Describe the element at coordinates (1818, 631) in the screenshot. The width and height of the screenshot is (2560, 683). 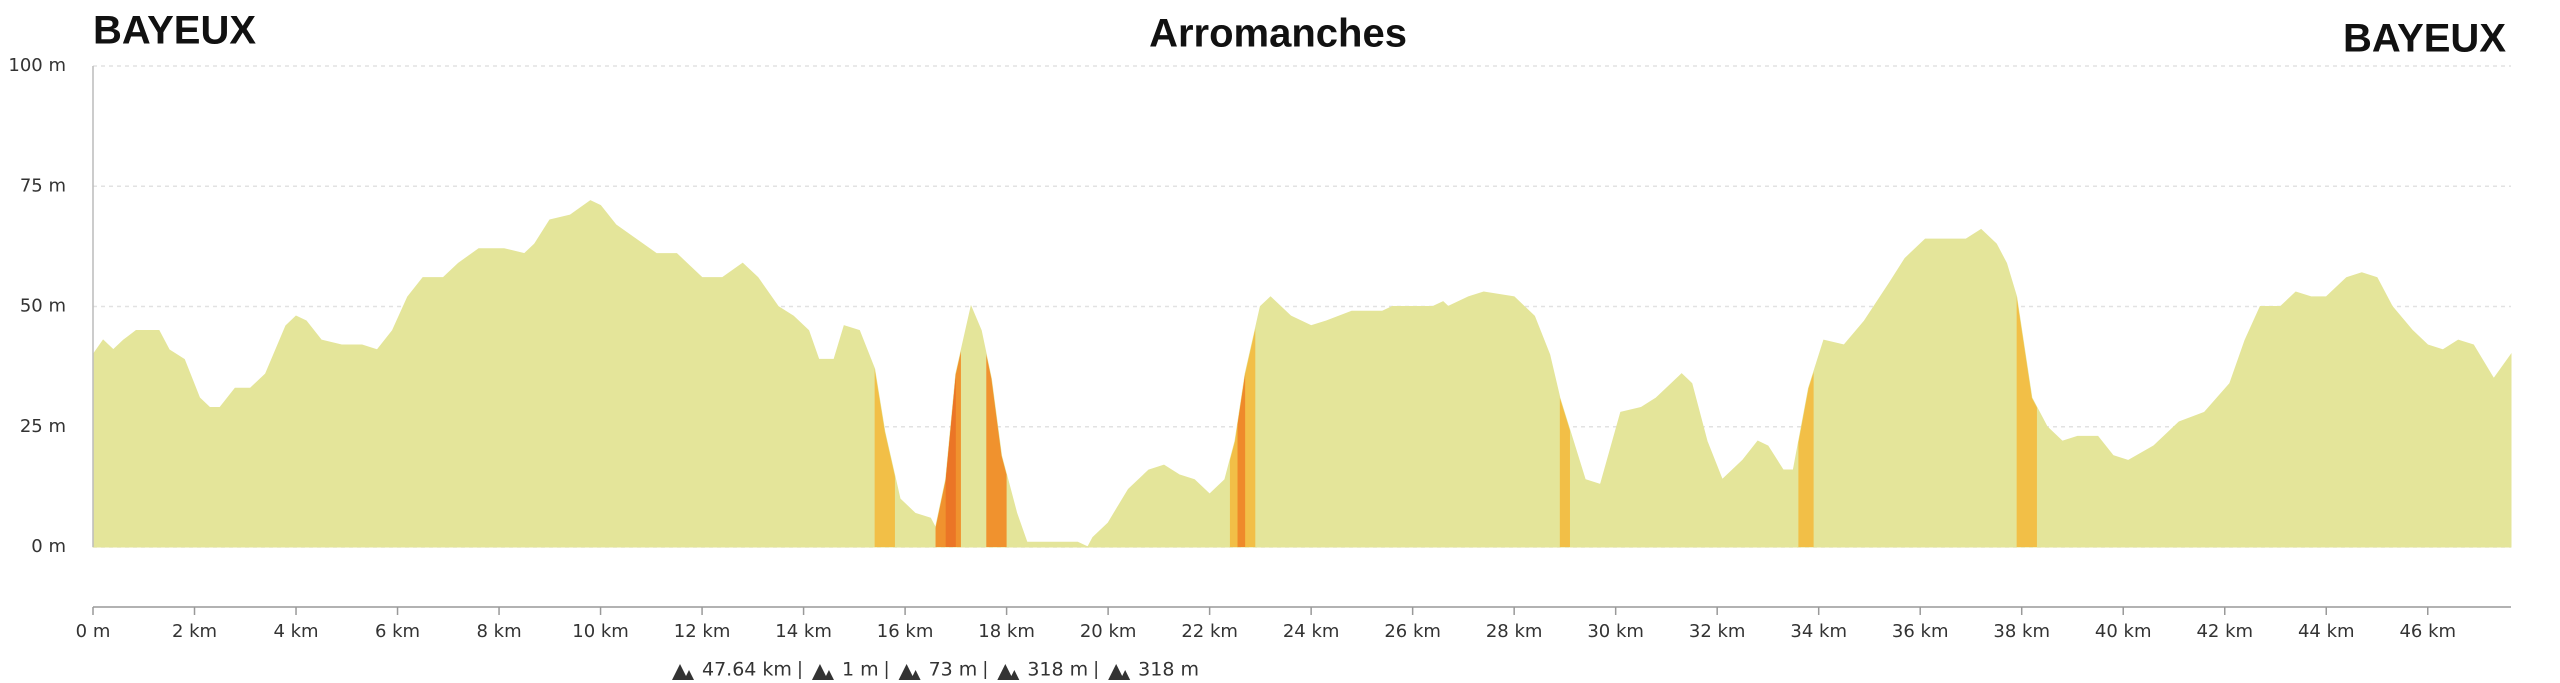
I see `x-tick-label: 34 km` at that location.